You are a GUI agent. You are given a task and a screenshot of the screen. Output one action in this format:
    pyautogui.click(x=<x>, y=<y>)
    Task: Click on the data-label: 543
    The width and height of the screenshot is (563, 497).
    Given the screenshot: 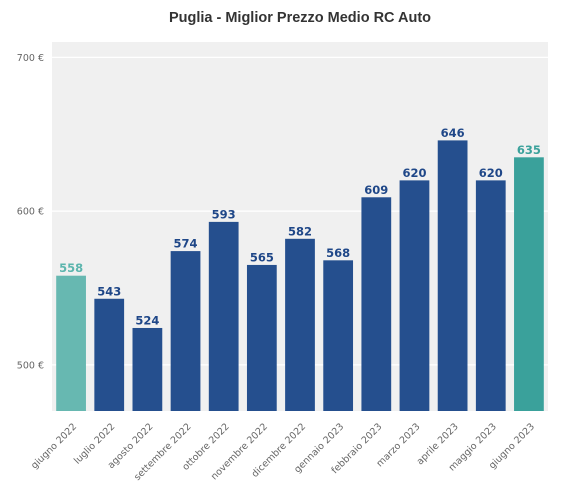 What is the action you would take?
    pyautogui.click(x=109, y=291)
    